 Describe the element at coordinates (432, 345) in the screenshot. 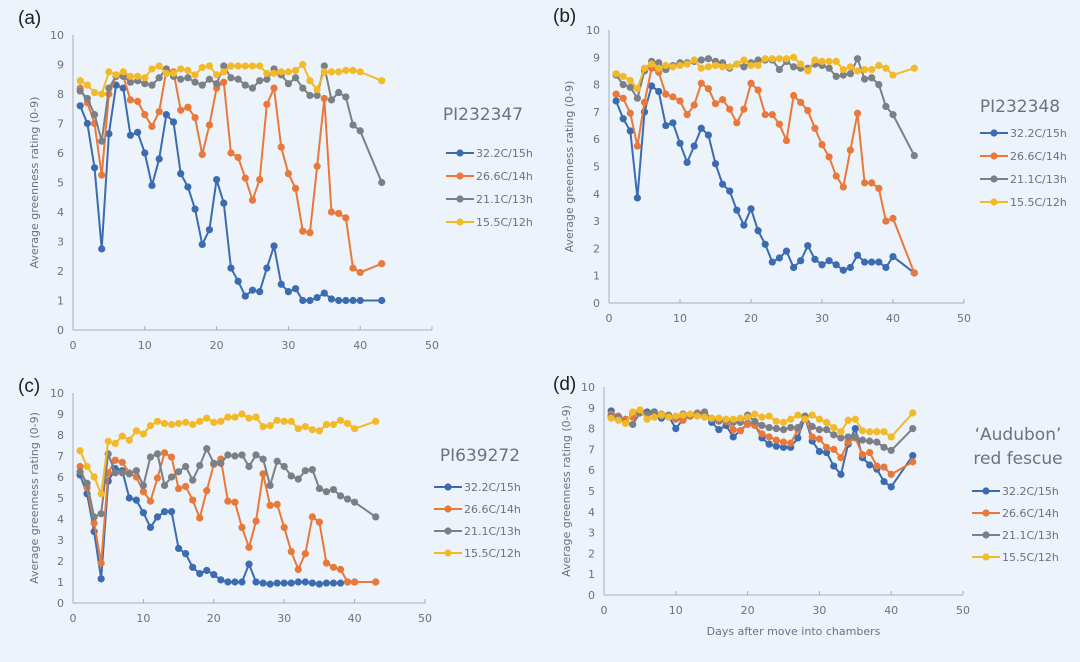

I see `x-tick-label: 50` at that location.